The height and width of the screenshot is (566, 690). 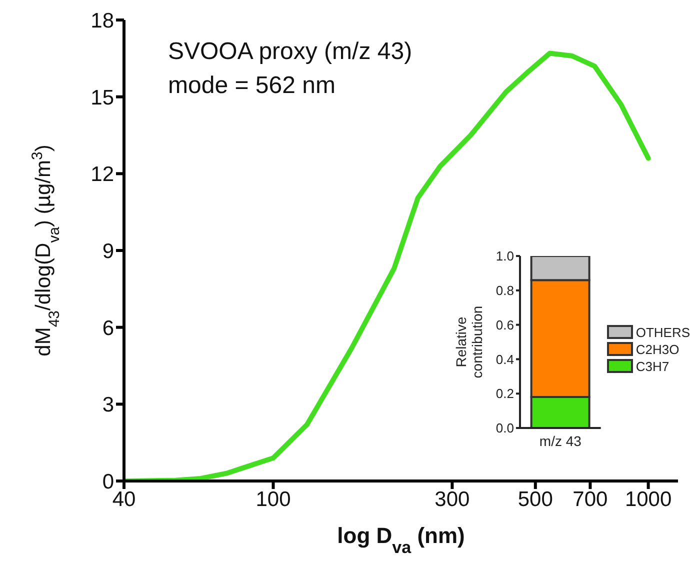 I want to click on x-tick-label: 700, so click(x=590, y=499).